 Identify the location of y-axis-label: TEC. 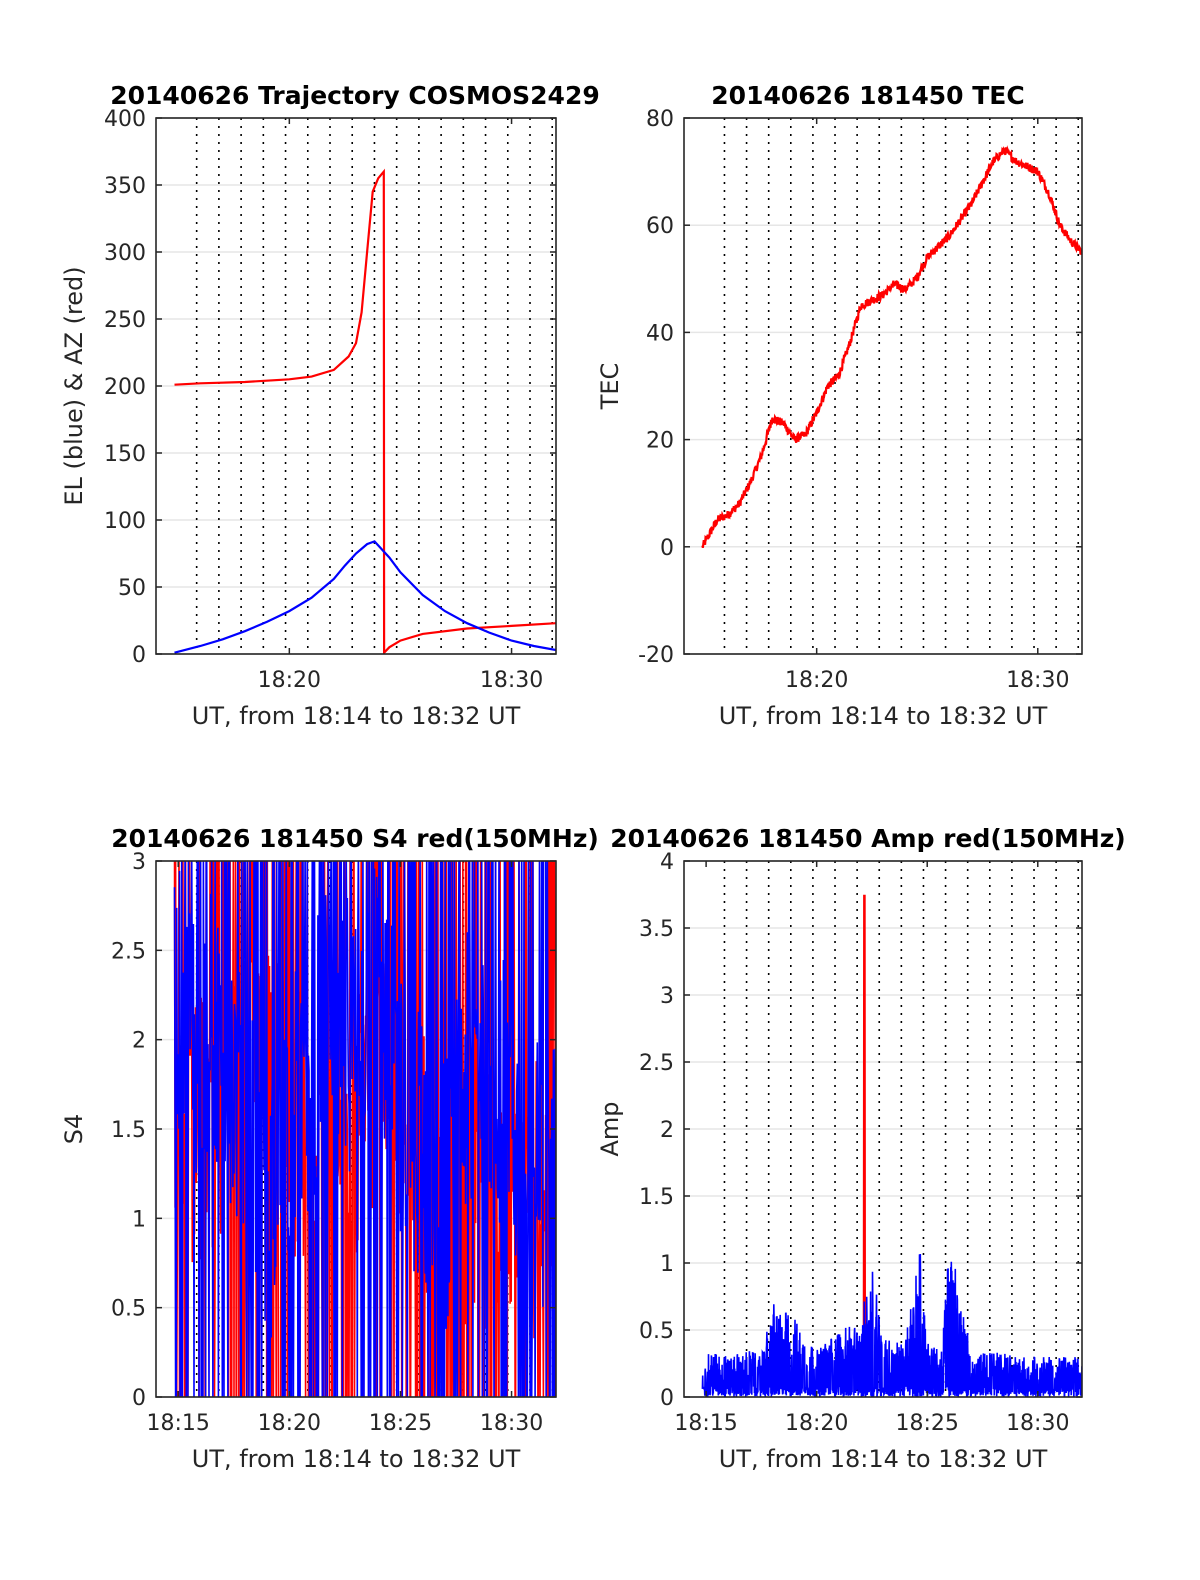
(610, 387).